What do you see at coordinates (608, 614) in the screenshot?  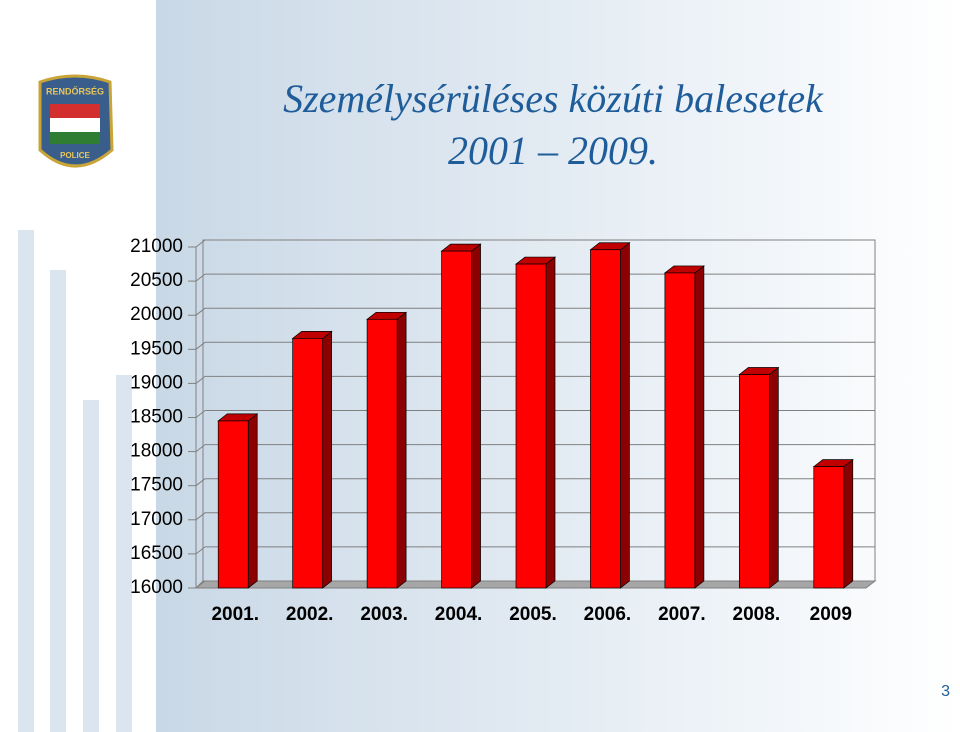 I see `x-tick-label: 2006.` at bounding box center [608, 614].